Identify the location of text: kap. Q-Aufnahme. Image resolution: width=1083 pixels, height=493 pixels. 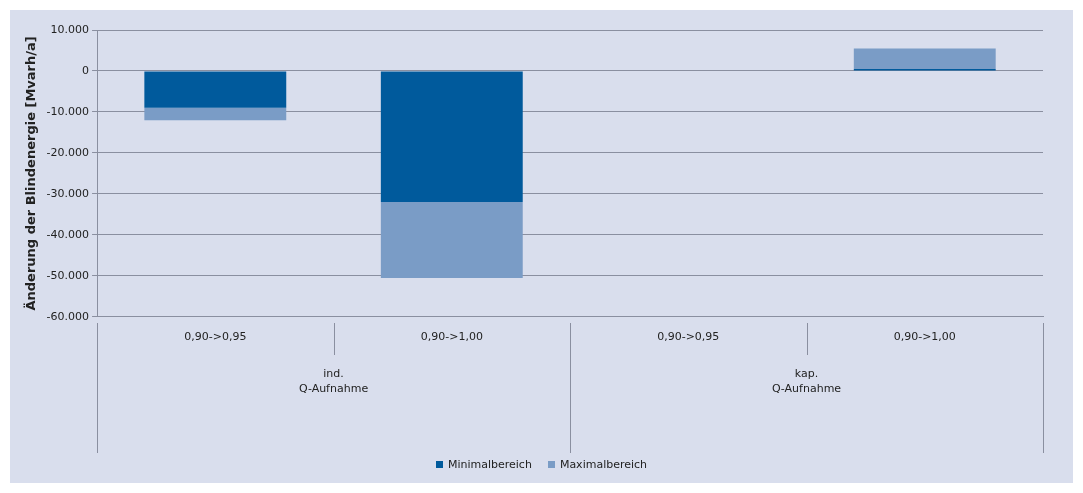
(806, 380).